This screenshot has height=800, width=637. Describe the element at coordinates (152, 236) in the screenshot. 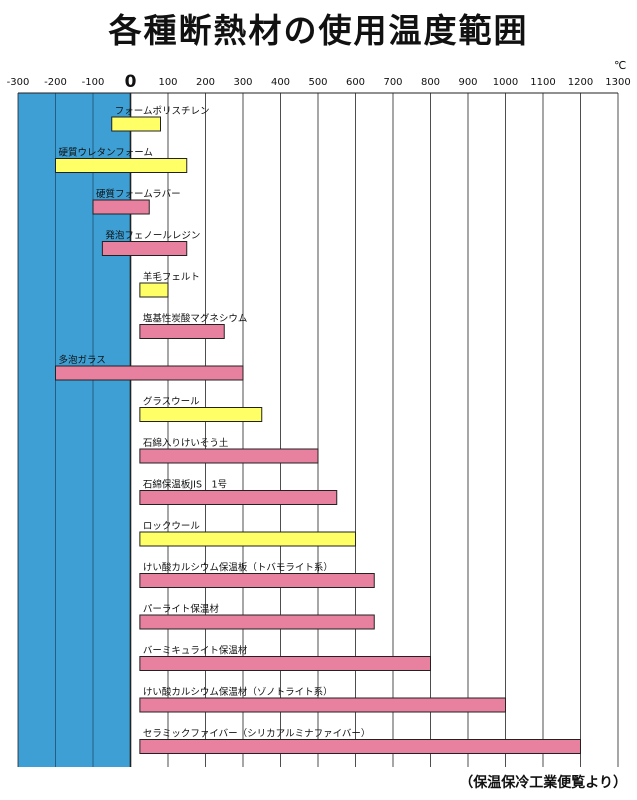

I see `bar-label: 発泡フェノールレジン` at that location.